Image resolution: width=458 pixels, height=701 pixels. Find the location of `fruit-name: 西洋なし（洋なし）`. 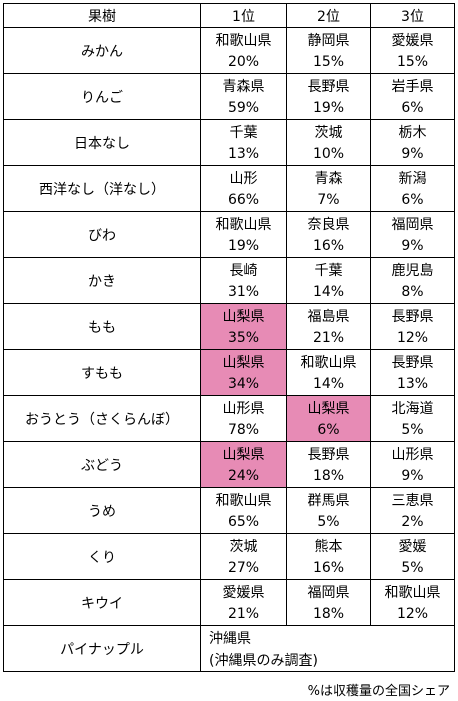

fruit-name: 西洋なし（洋なし） is located at coordinates (102, 188).